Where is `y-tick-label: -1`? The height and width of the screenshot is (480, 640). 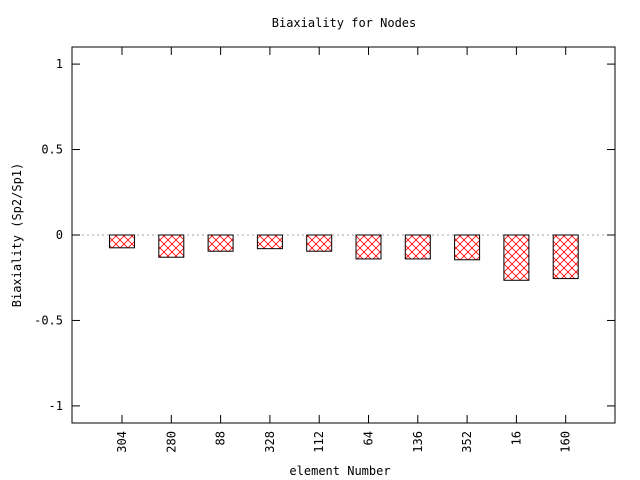 y-tick-label: -1 is located at coordinates (56, 406).